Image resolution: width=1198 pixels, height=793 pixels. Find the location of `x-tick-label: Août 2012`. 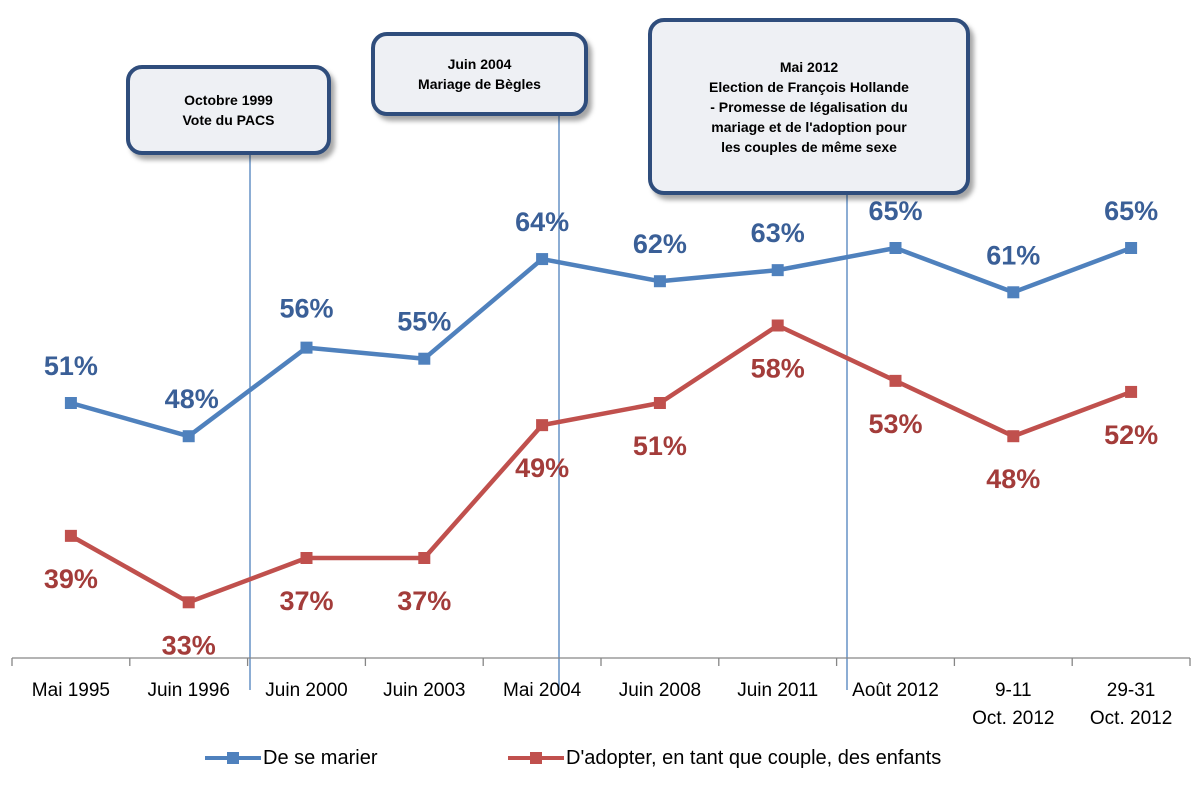

x-tick-label: Août 2012 is located at coordinates (895, 690).